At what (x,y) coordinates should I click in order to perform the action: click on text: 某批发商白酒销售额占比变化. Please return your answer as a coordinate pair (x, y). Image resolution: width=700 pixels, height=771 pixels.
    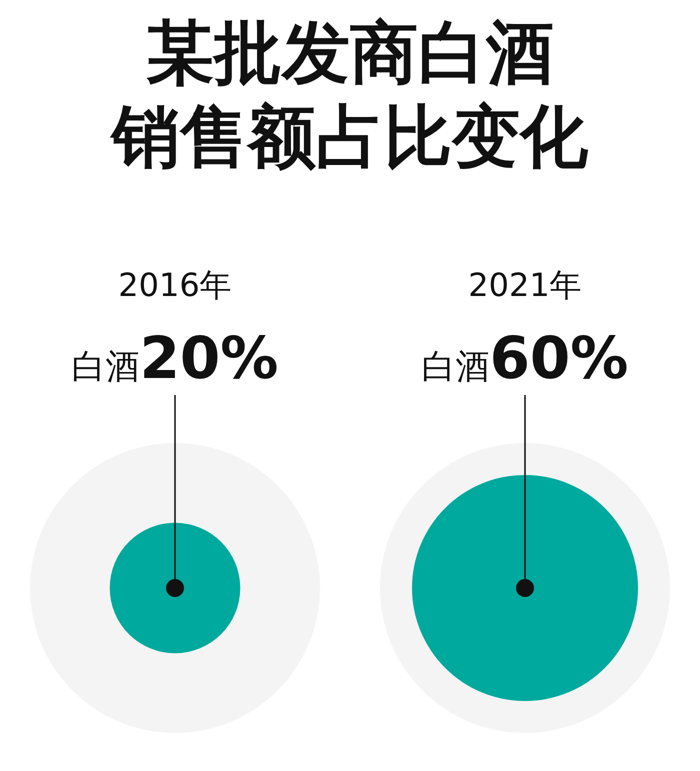
    Looking at the image, I should click on (349, 96).